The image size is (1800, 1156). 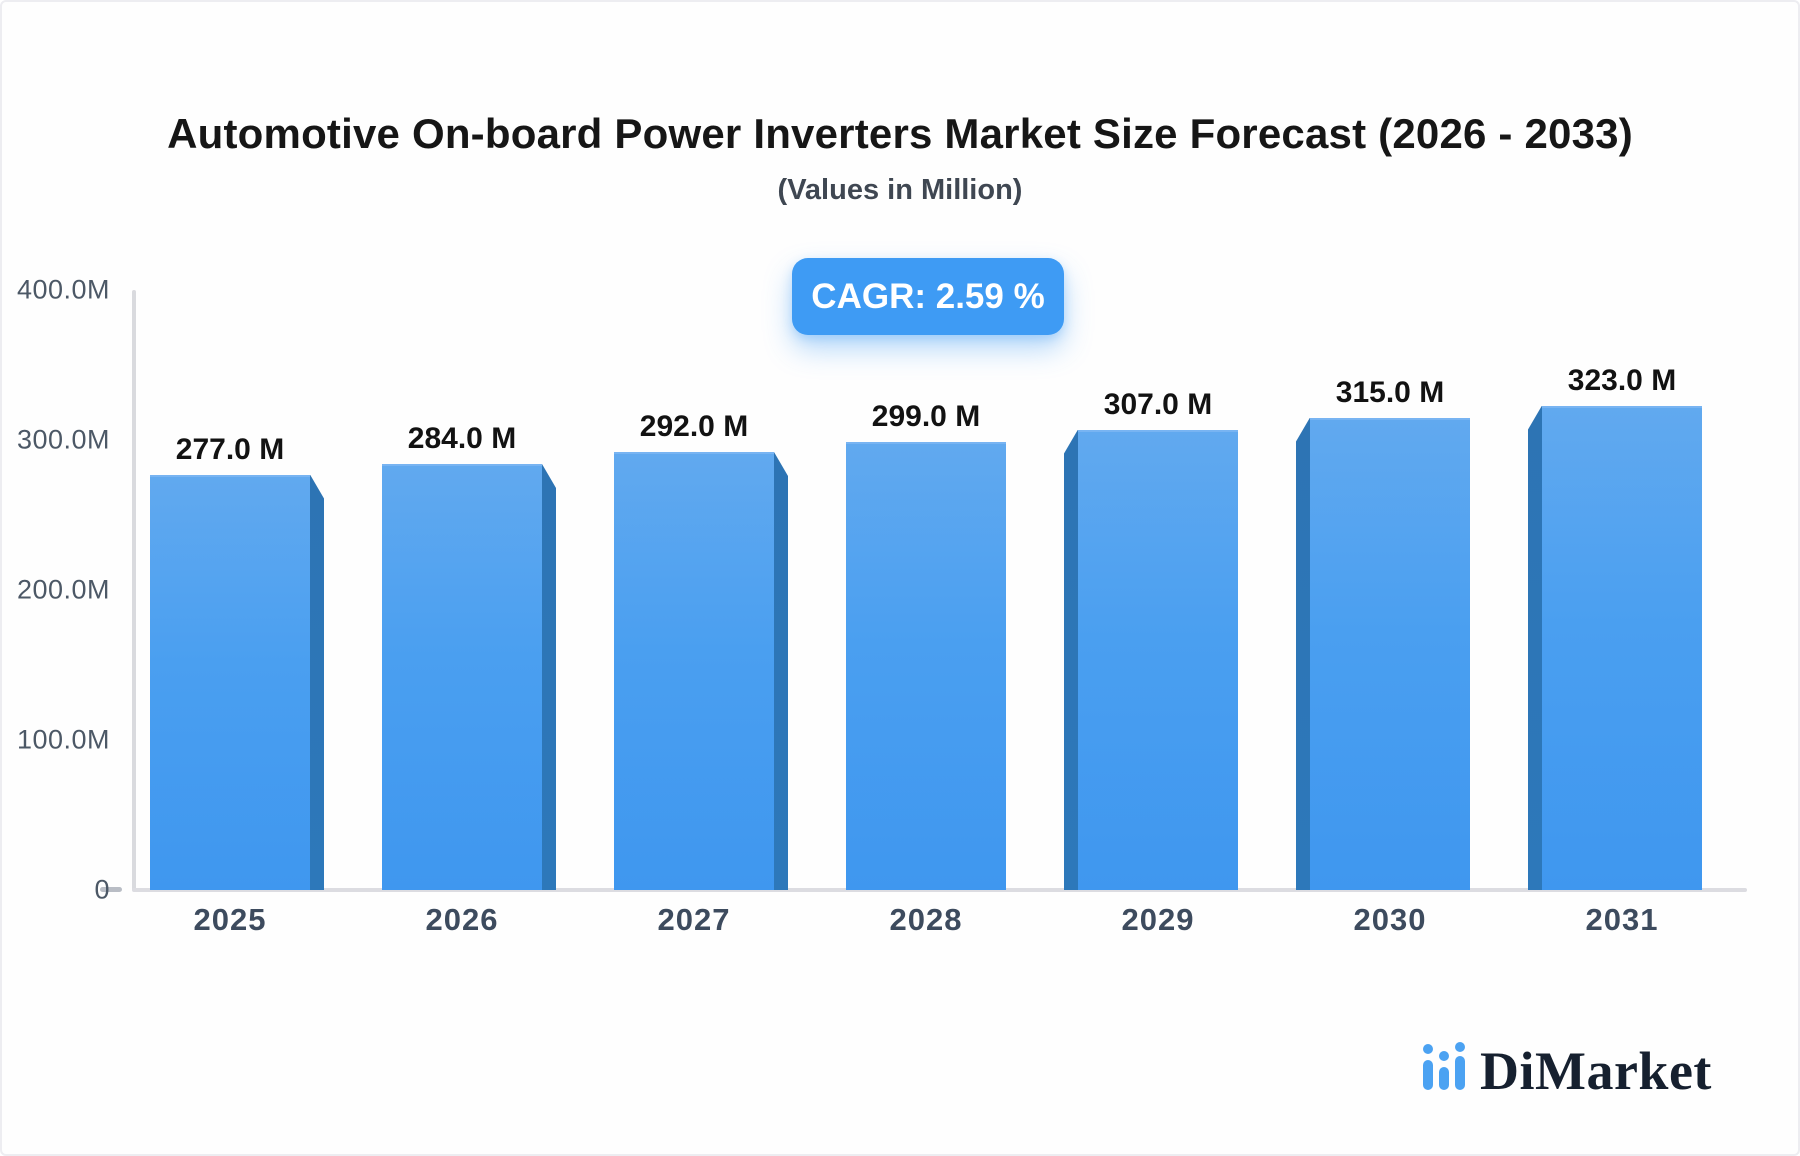 What do you see at coordinates (694, 919) in the screenshot?
I see `x-axis-label-2027: 2027` at bounding box center [694, 919].